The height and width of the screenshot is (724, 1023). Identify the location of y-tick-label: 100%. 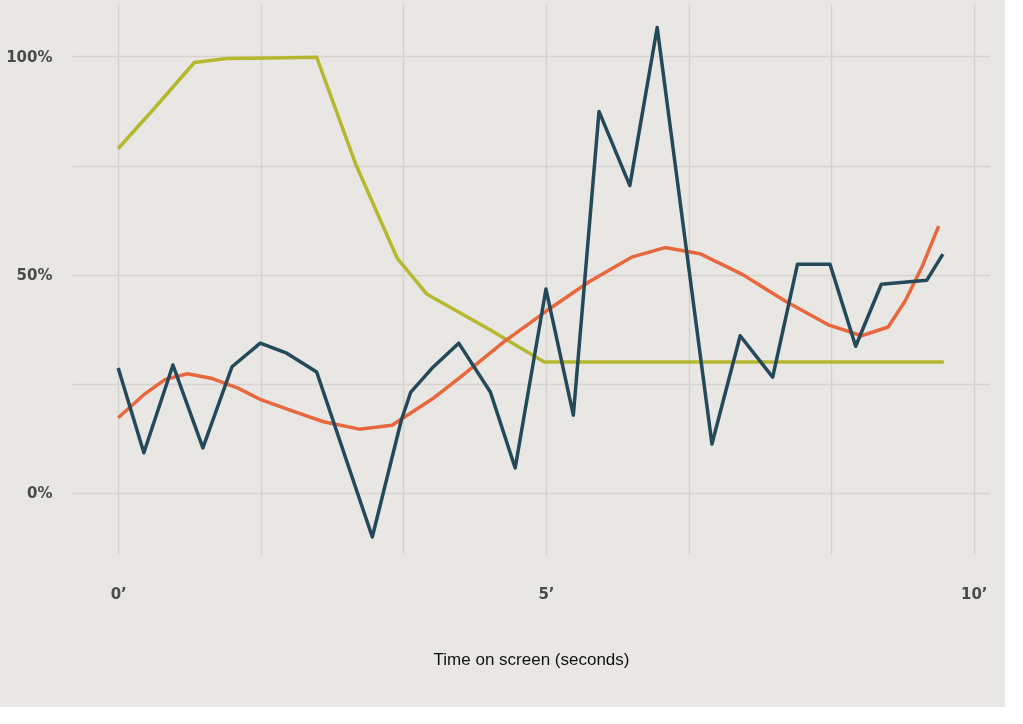
(29, 56).